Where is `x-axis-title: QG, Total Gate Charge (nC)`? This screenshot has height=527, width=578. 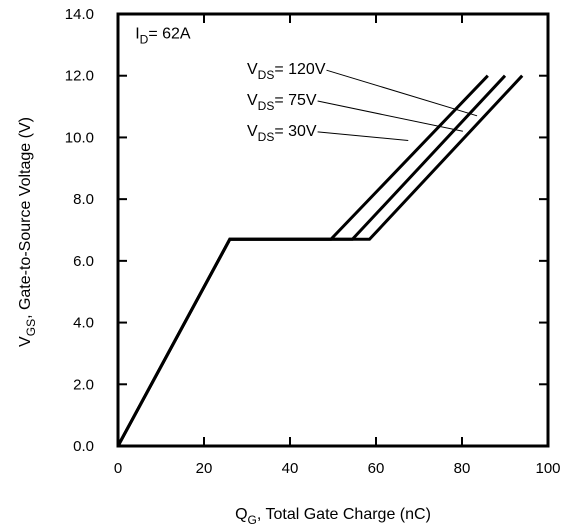 x-axis-title: QG, Total Gate Charge (nC) is located at coordinates (333, 516).